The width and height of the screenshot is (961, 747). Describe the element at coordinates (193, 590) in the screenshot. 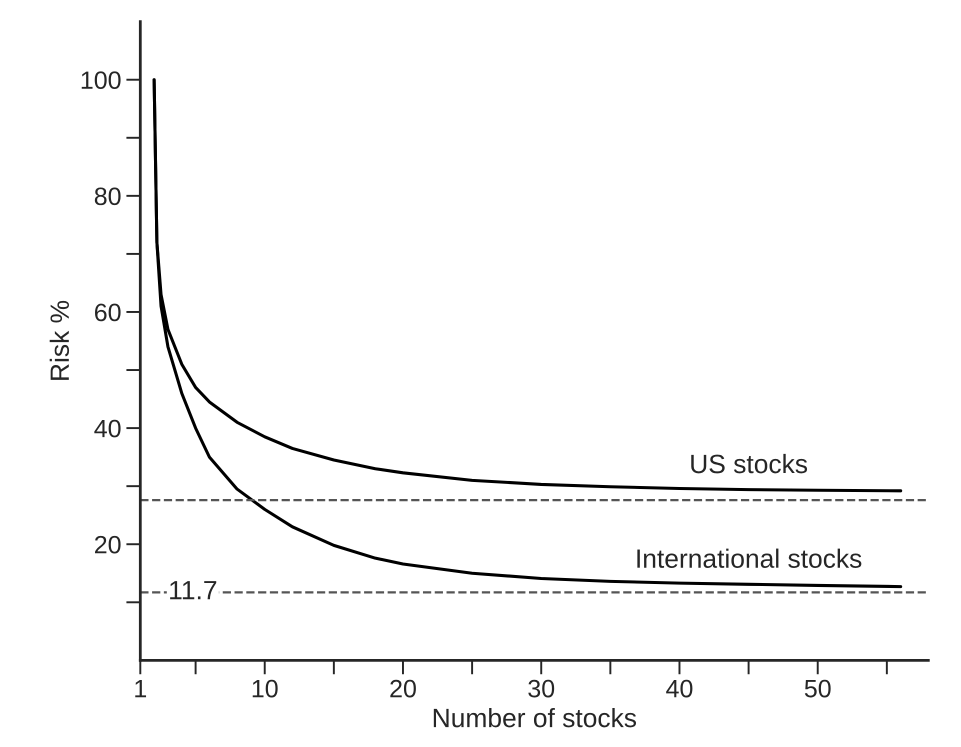

I see `ref-line-label: 11.7` at that location.